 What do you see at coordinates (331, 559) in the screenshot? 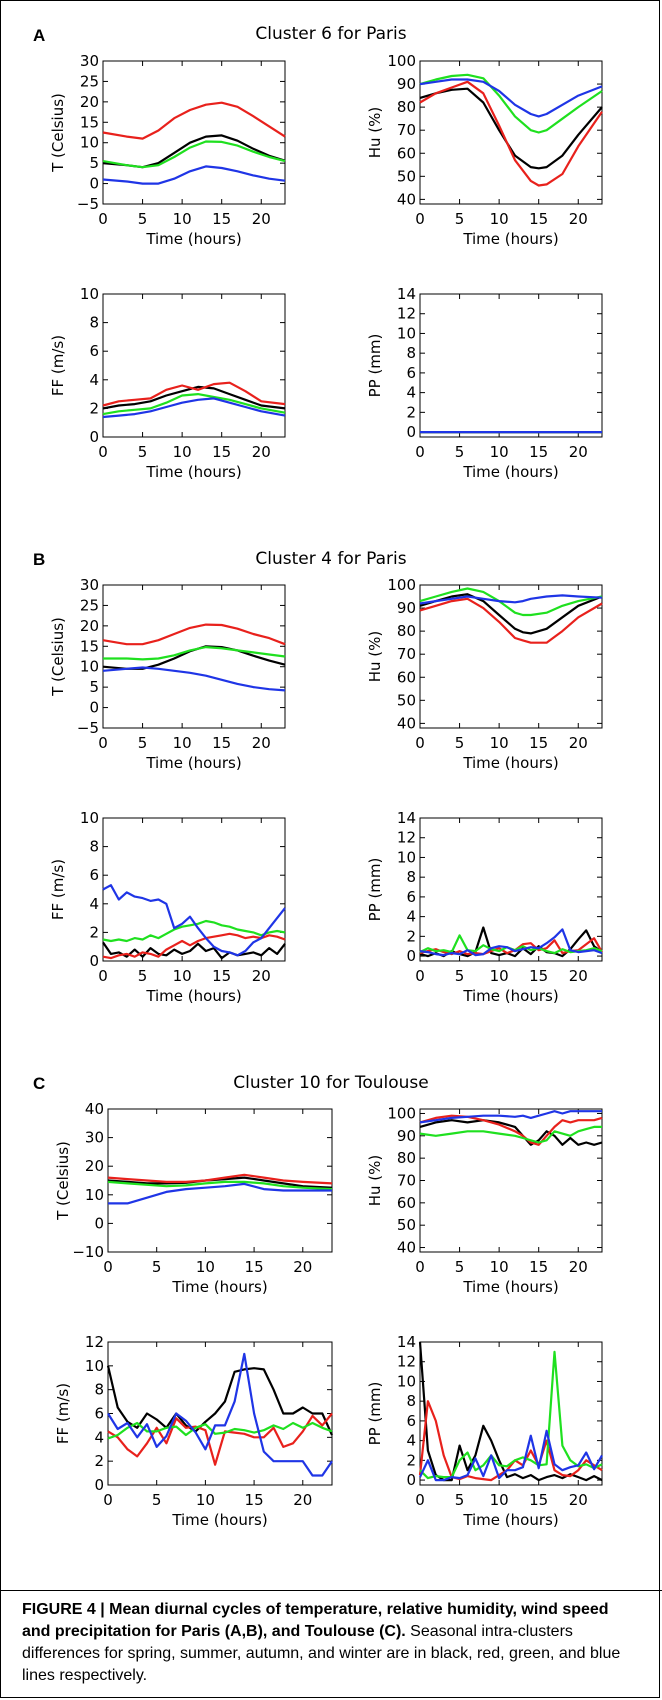
I see `panel-title-b: Cluster 4 for Paris` at bounding box center [331, 559].